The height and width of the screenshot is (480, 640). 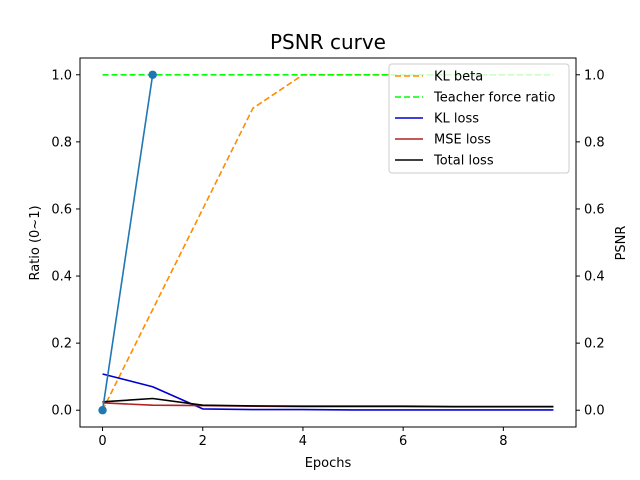 What do you see at coordinates (594, 277) in the screenshot?
I see `y2-tick-label: 0.4` at bounding box center [594, 277].